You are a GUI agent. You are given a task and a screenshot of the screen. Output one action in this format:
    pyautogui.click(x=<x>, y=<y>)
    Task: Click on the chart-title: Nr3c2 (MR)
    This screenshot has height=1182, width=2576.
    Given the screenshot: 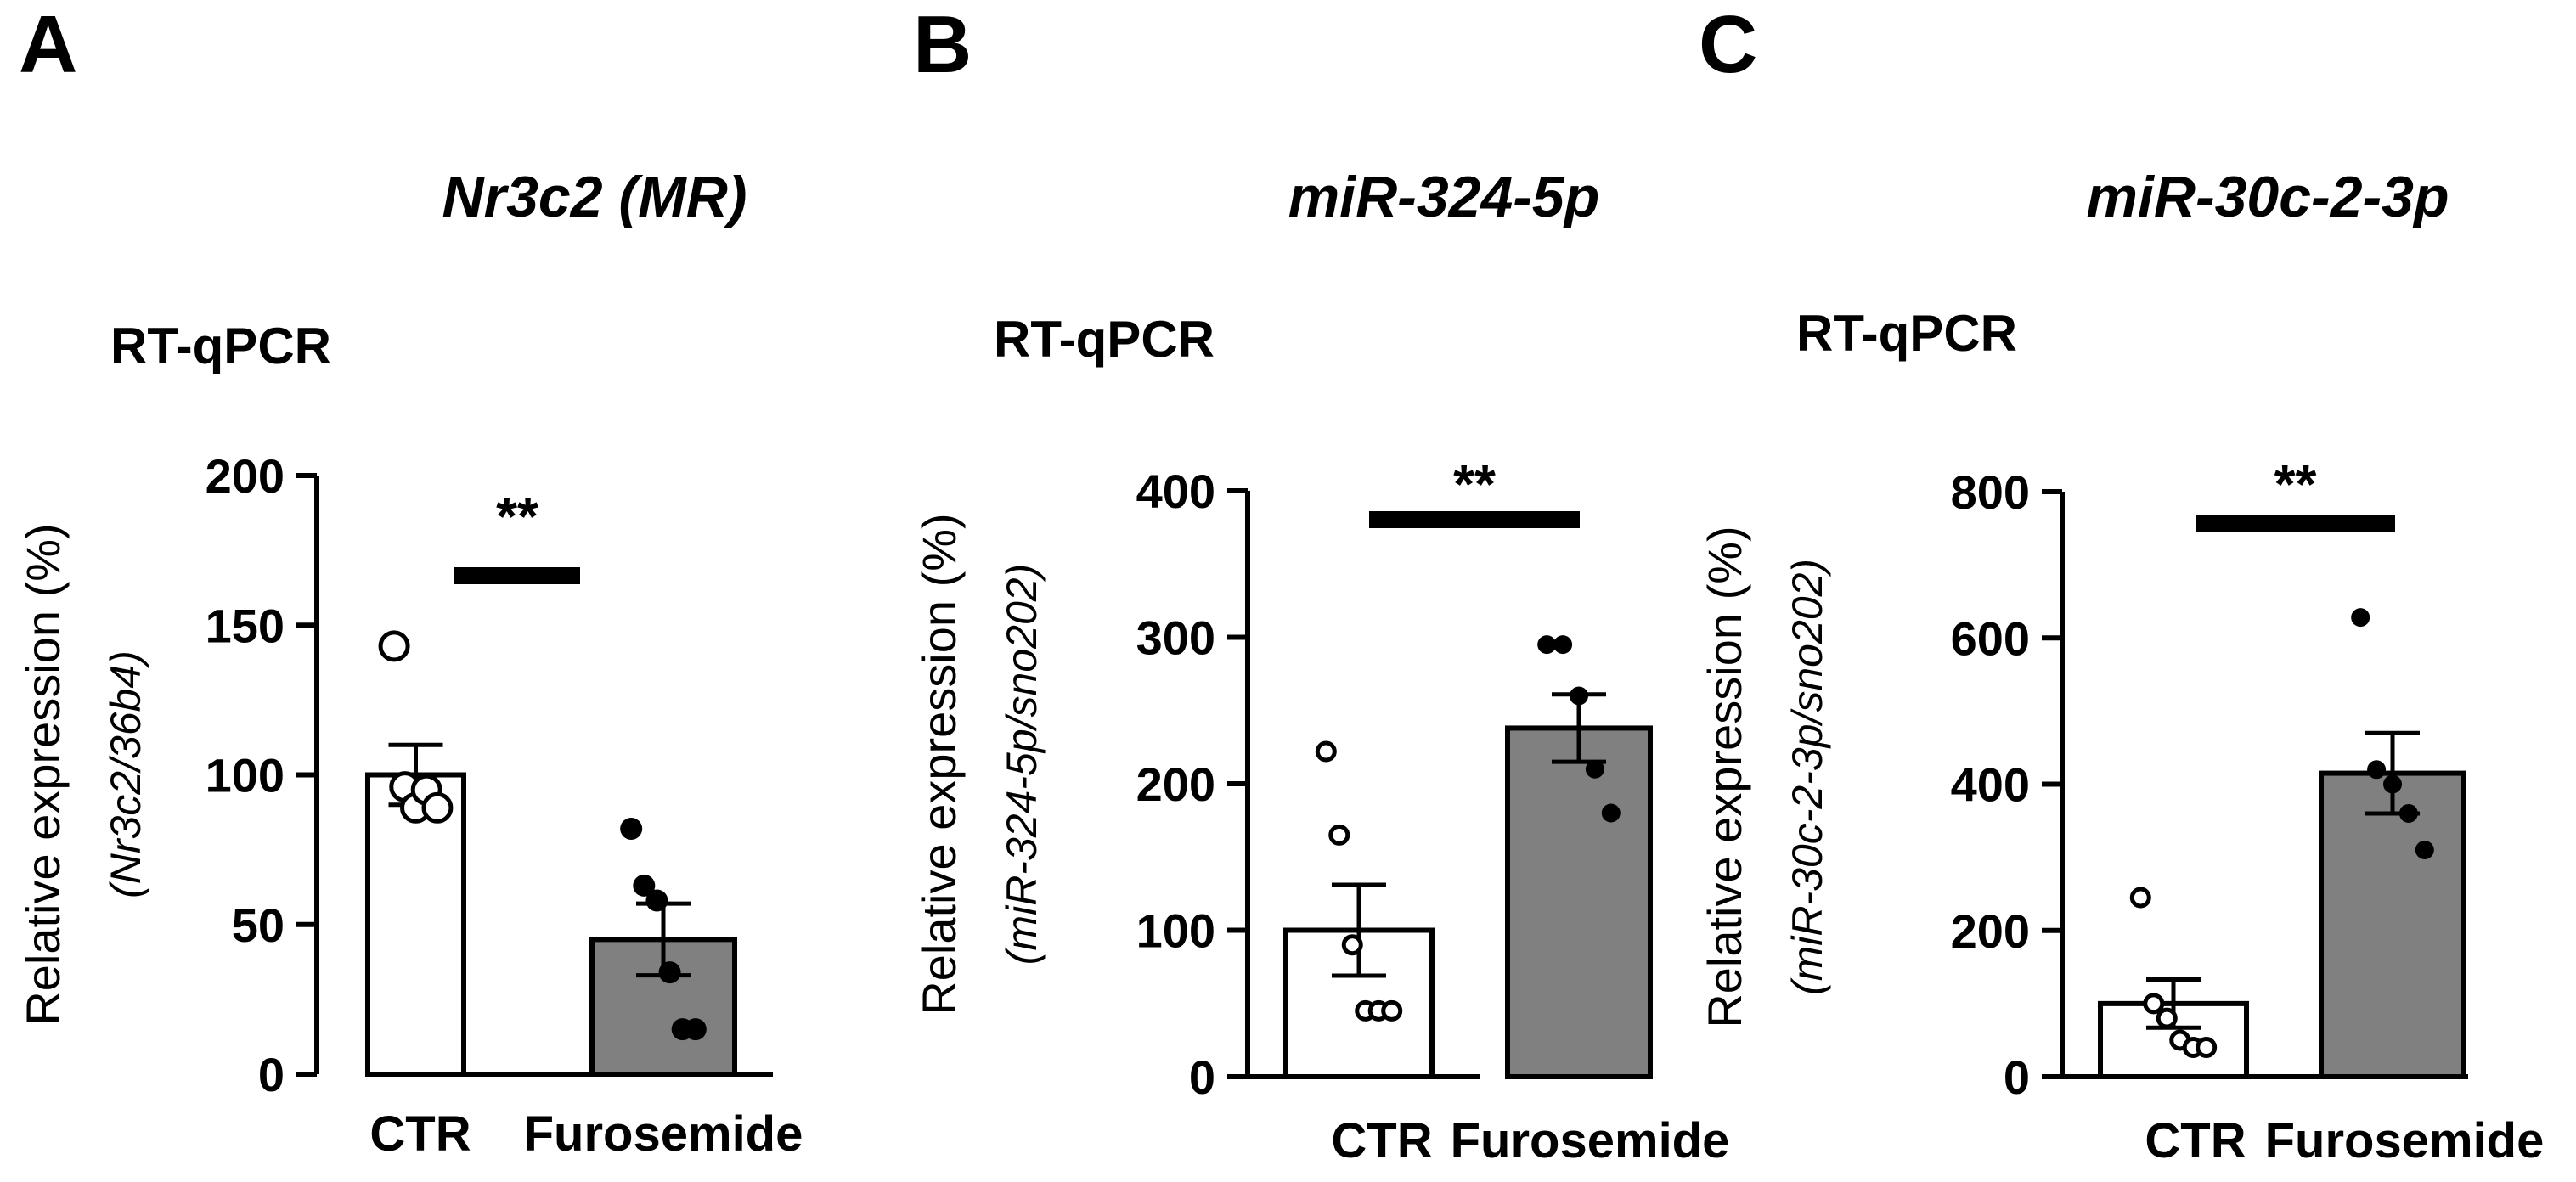 What is the action you would take?
    pyautogui.click(x=594, y=197)
    